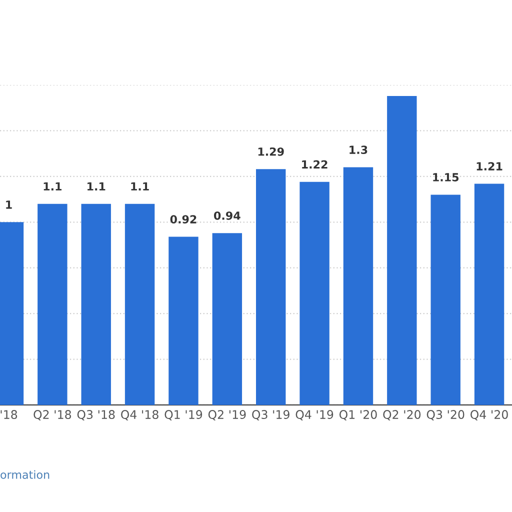  I want to click on x-tick-label: Q4 '19, so click(315, 415).